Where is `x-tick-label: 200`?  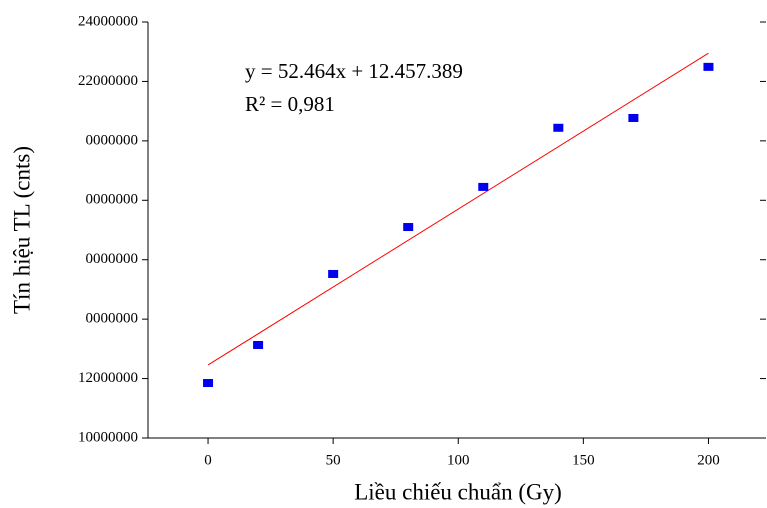 x-tick-label: 200 is located at coordinates (708, 460).